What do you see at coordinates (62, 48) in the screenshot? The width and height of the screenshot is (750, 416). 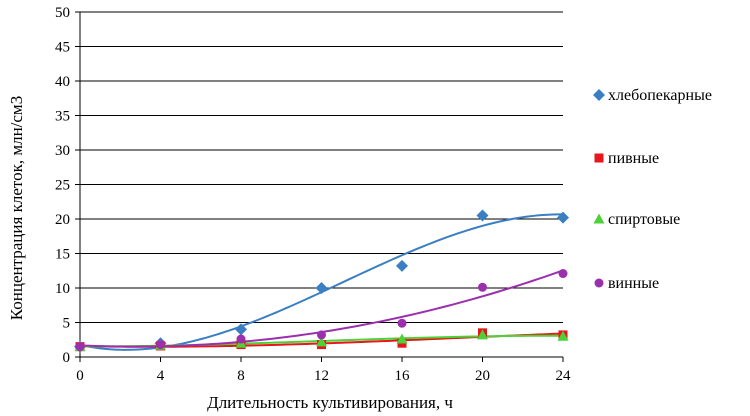 I see `y-tick-label: 45` at bounding box center [62, 48].